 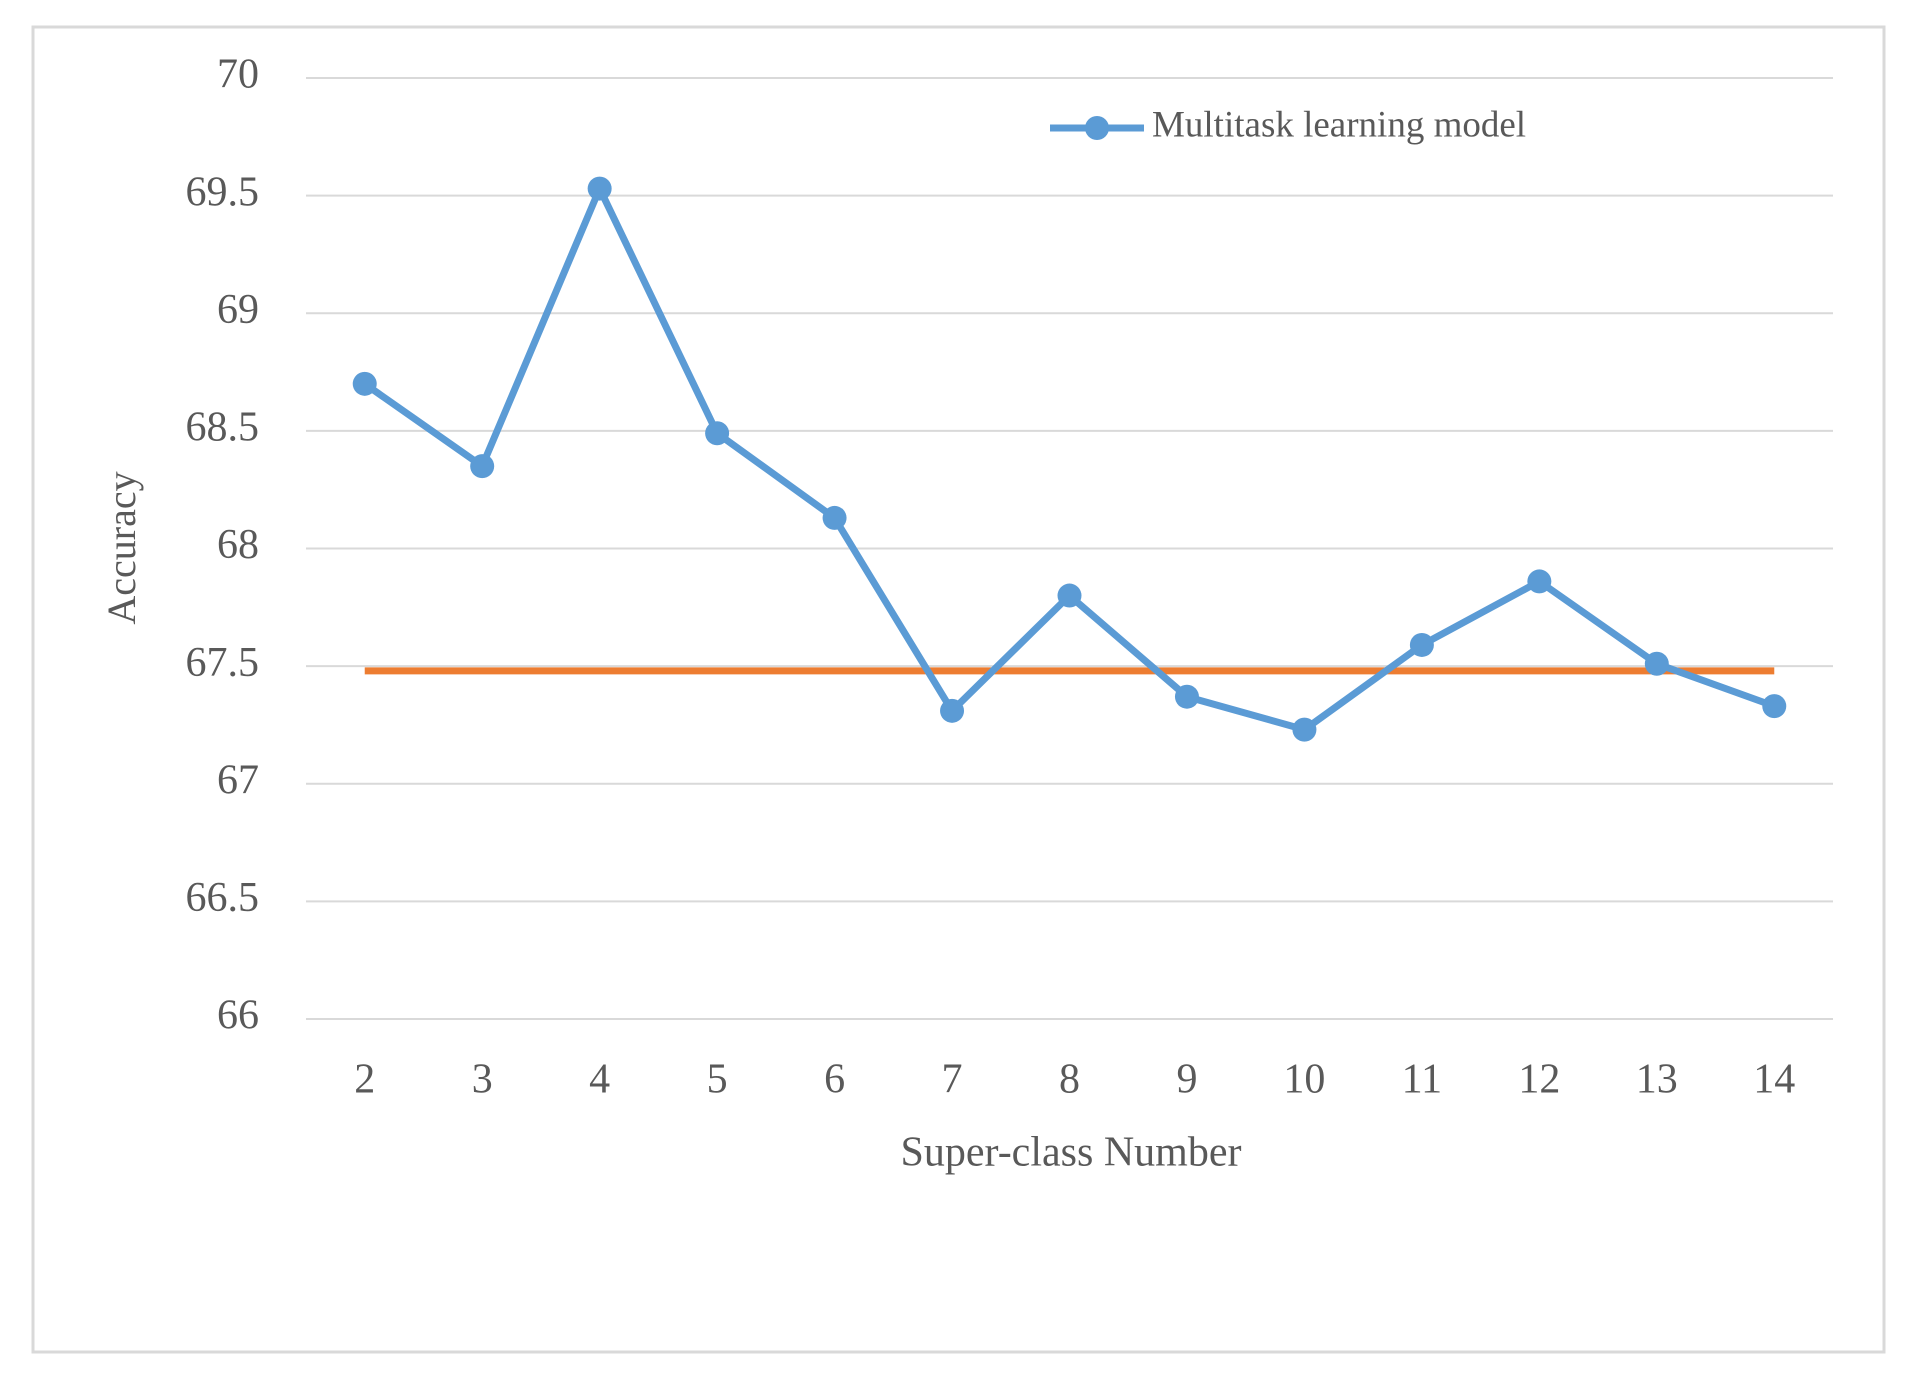 I want to click on y-tick-label: 66.5, so click(x=223, y=898).